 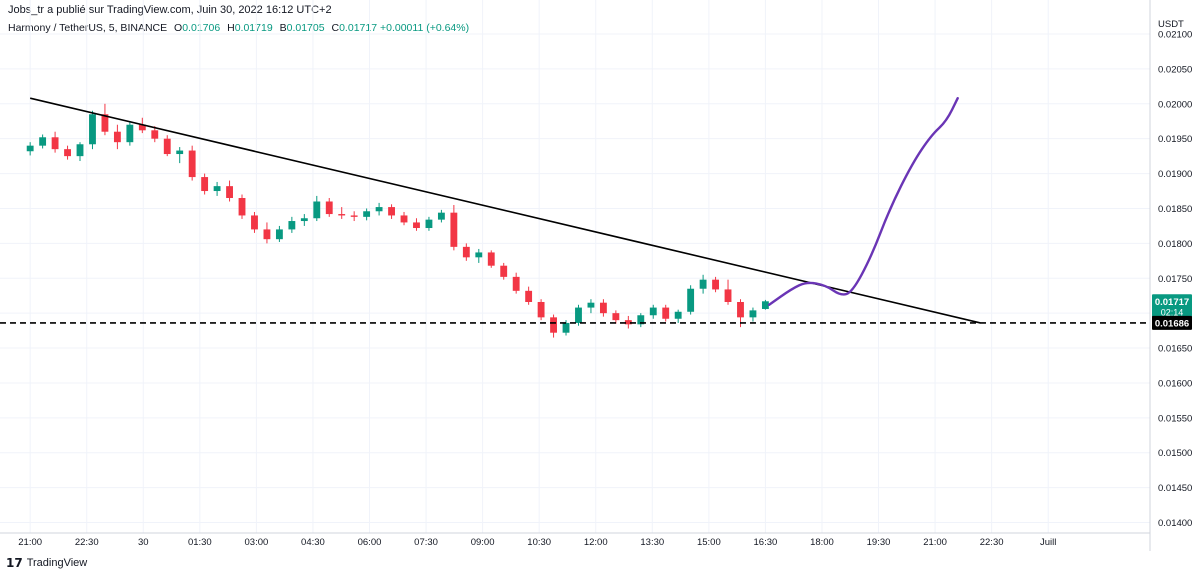 What do you see at coordinates (257, 542) in the screenshot?
I see `x-tick-label: 03:00` at bounding box center [257, 542].